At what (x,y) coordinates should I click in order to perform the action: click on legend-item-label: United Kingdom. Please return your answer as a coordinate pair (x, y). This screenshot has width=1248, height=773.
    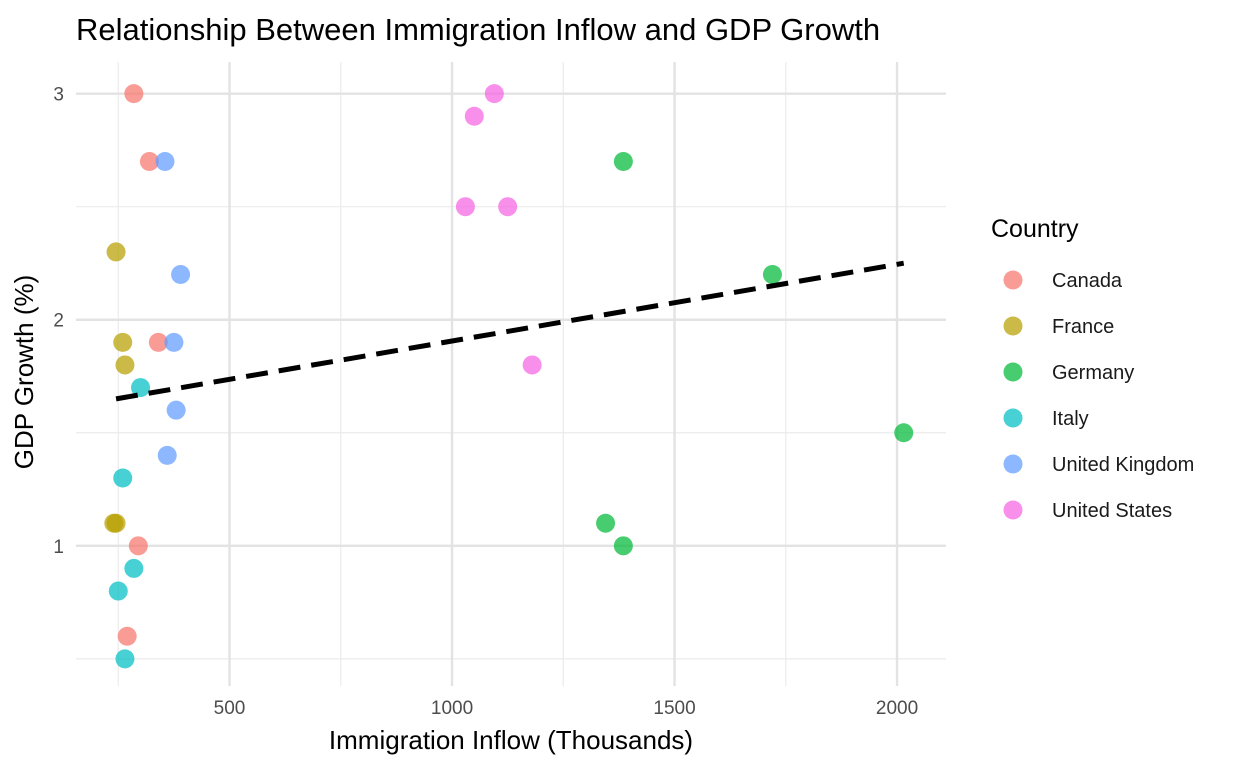
    Looking at the image, I should click on (1123, 465).